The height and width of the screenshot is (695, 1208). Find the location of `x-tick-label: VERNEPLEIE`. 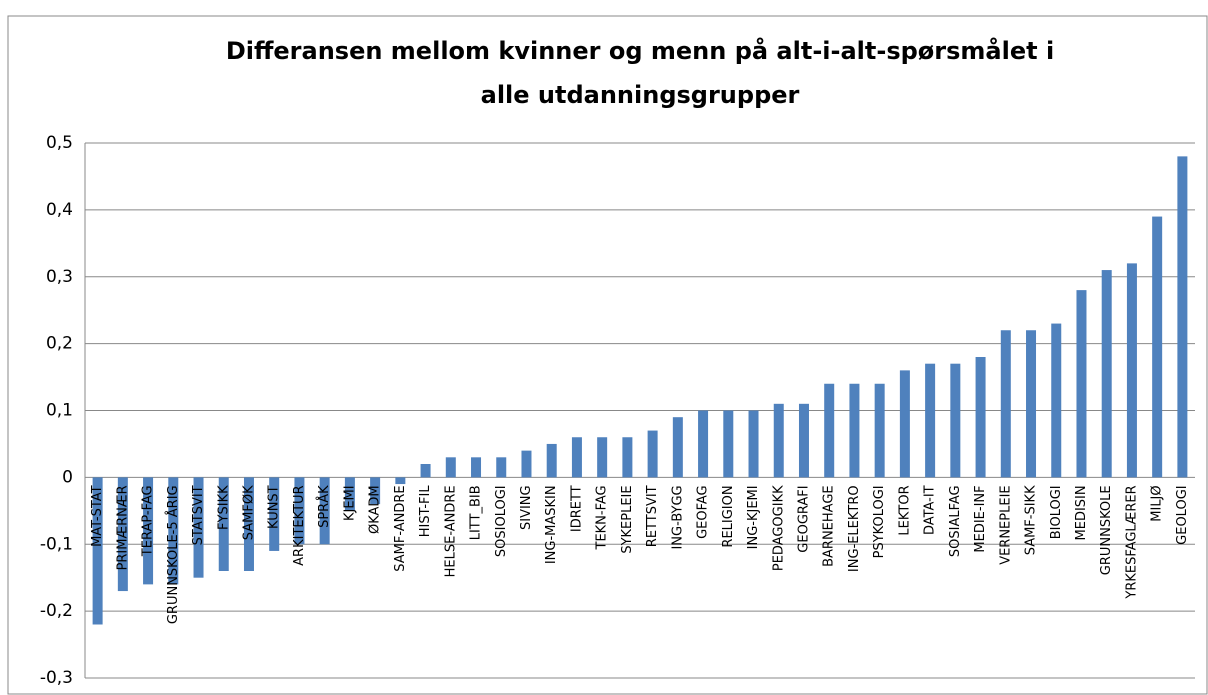

x-tick-label: VERNEPLEIE is located at coordinates (1005, 524).